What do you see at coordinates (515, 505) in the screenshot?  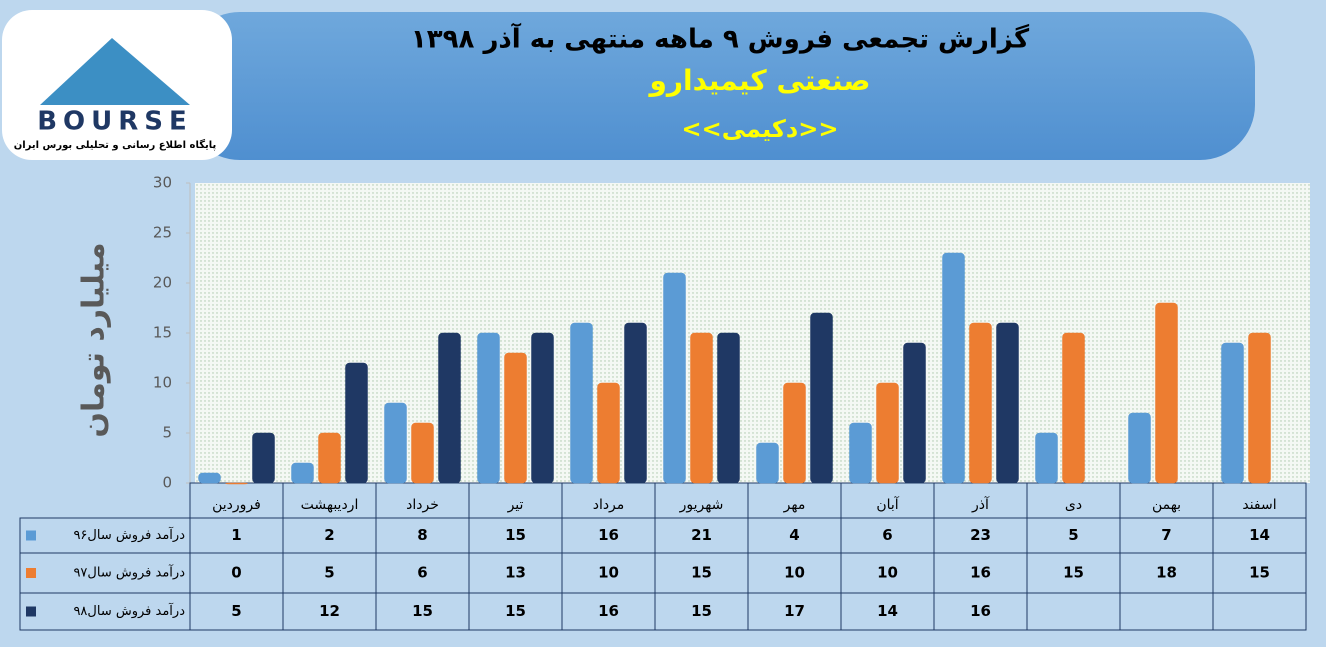 I see `x-tick-label: تیر` at bounding box center [515, 505].